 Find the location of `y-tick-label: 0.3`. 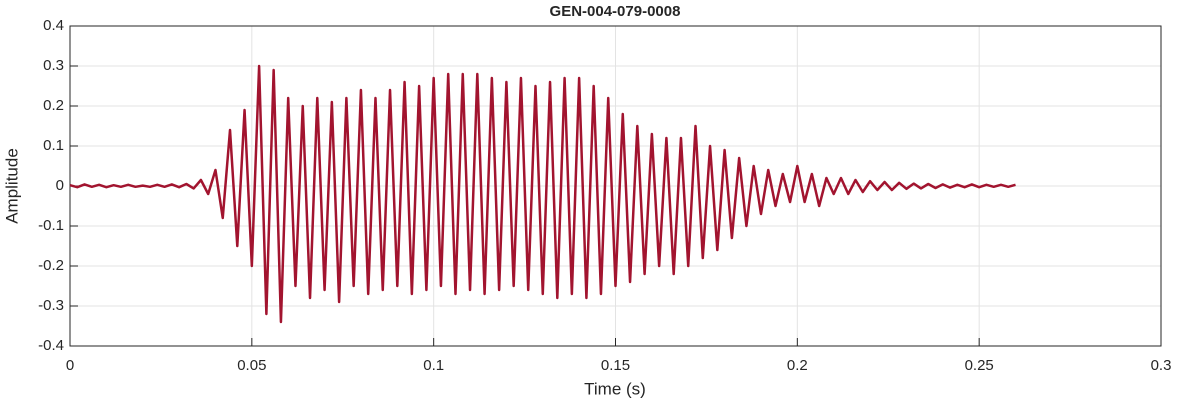

y-tick-label: 0.3 is located at coordinates (53, 65).